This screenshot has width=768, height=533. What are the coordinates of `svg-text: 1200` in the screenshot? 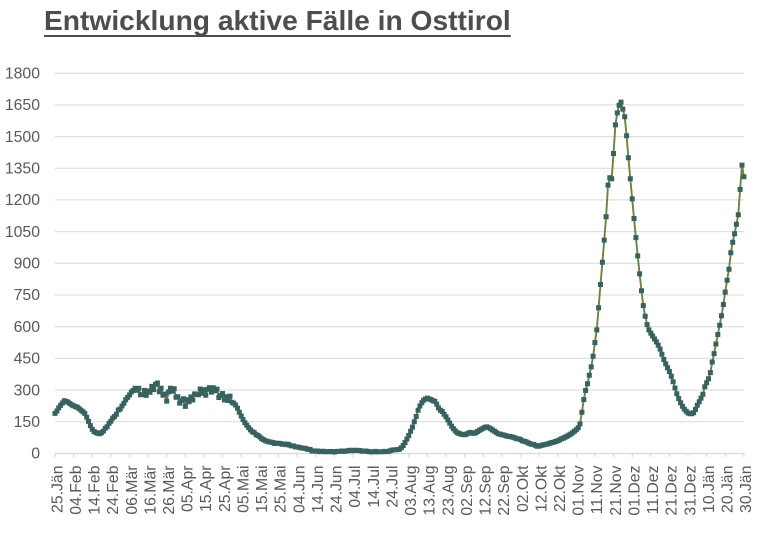 It's located at (22, 200).